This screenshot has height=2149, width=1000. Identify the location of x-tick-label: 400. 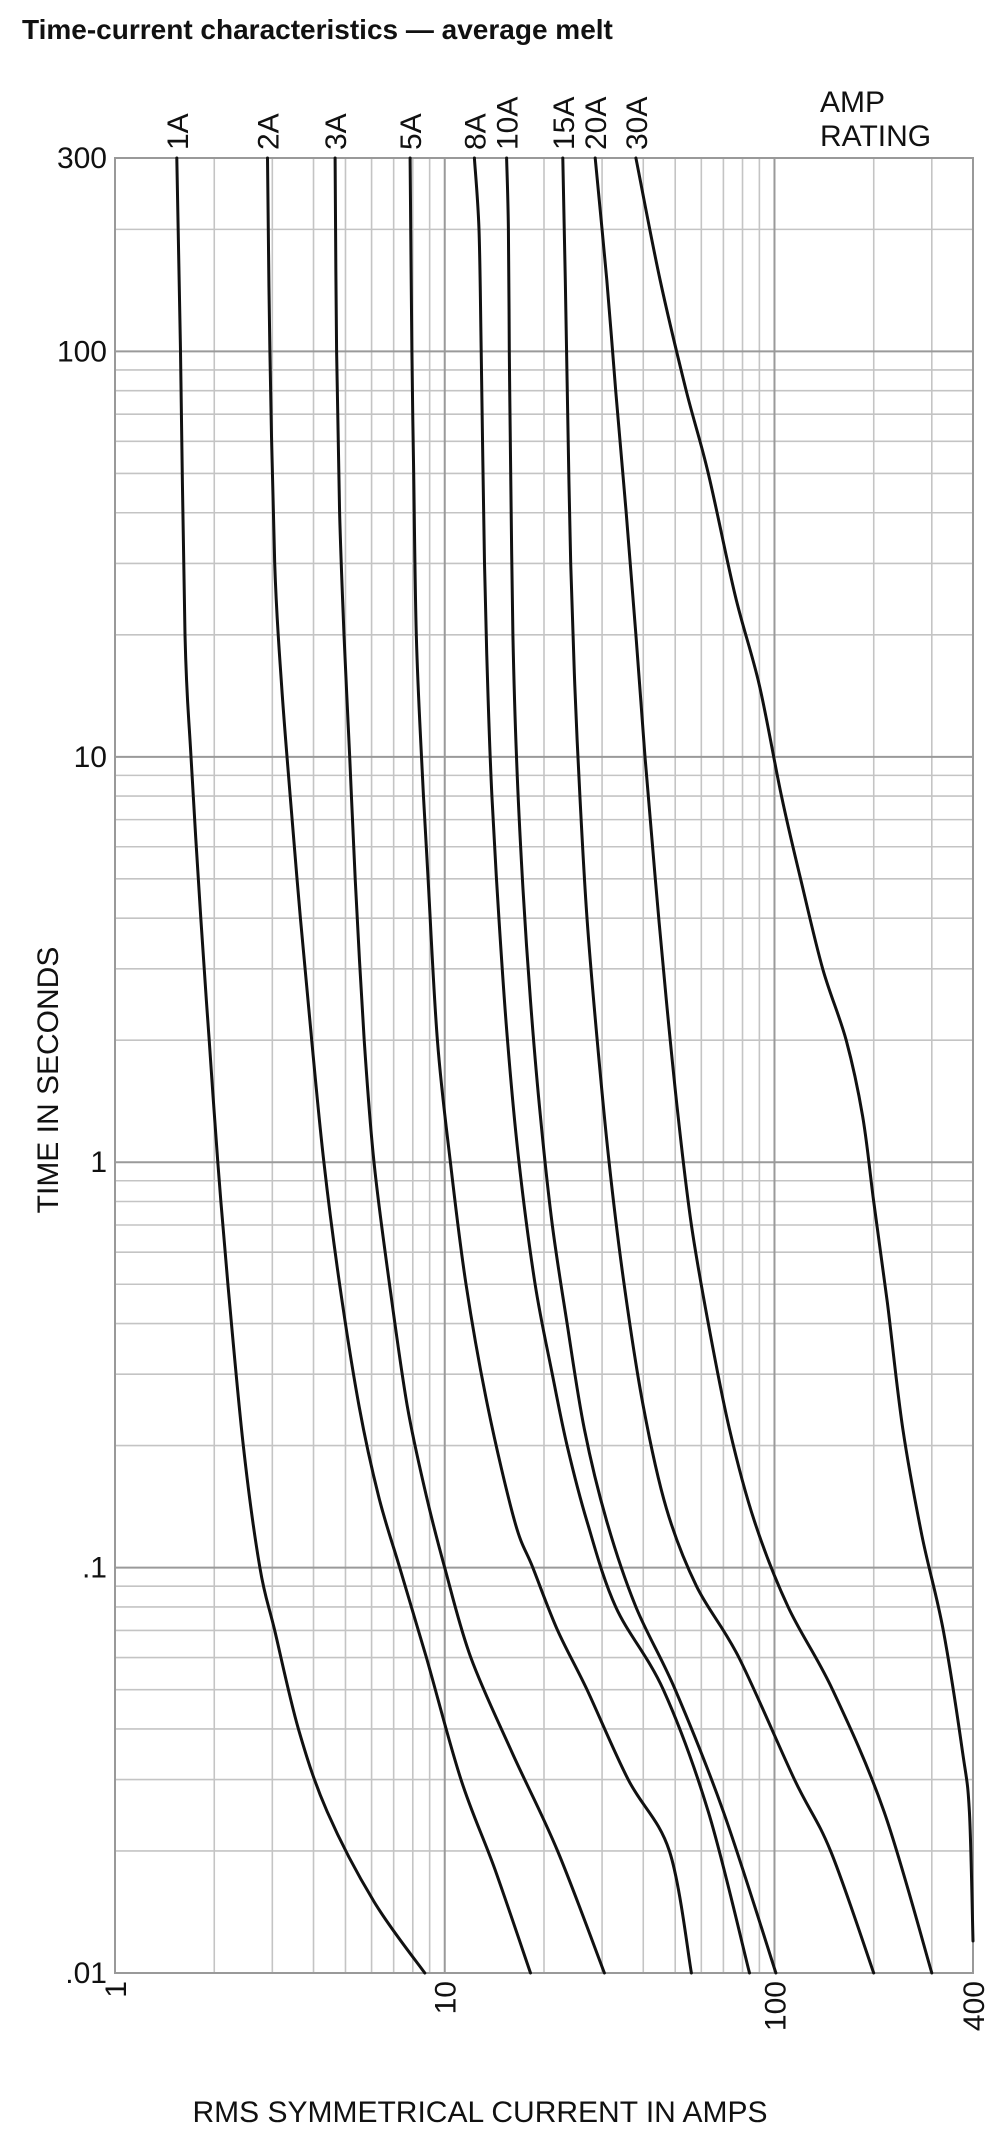
(974, 2006).